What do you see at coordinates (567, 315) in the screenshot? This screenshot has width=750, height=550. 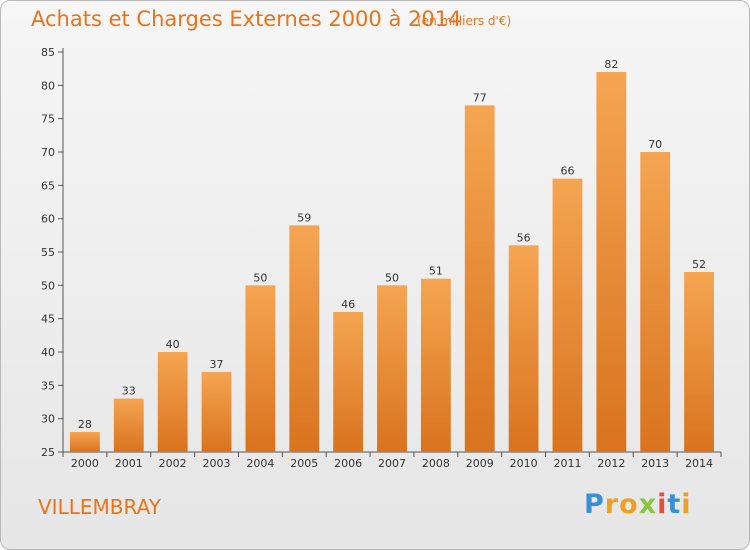 I see `bar-2011` at bounding box center [567, 315].